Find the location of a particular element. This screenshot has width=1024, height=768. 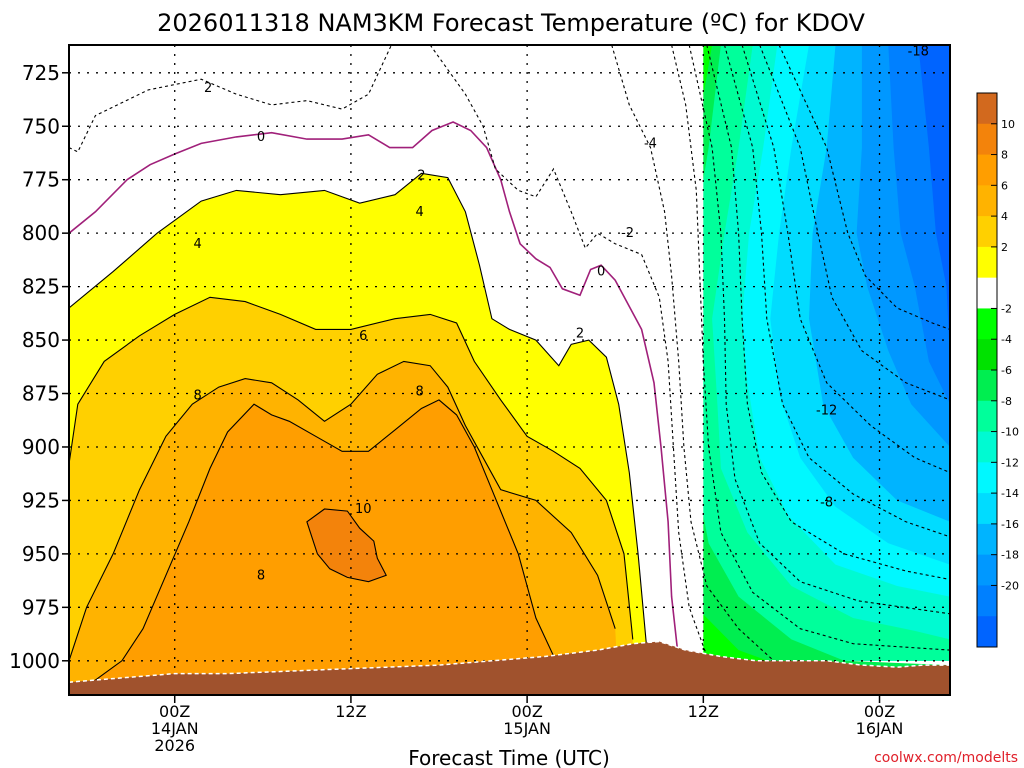

credit-text: coolwx.com/modelts is located at coordinates (946, 758).